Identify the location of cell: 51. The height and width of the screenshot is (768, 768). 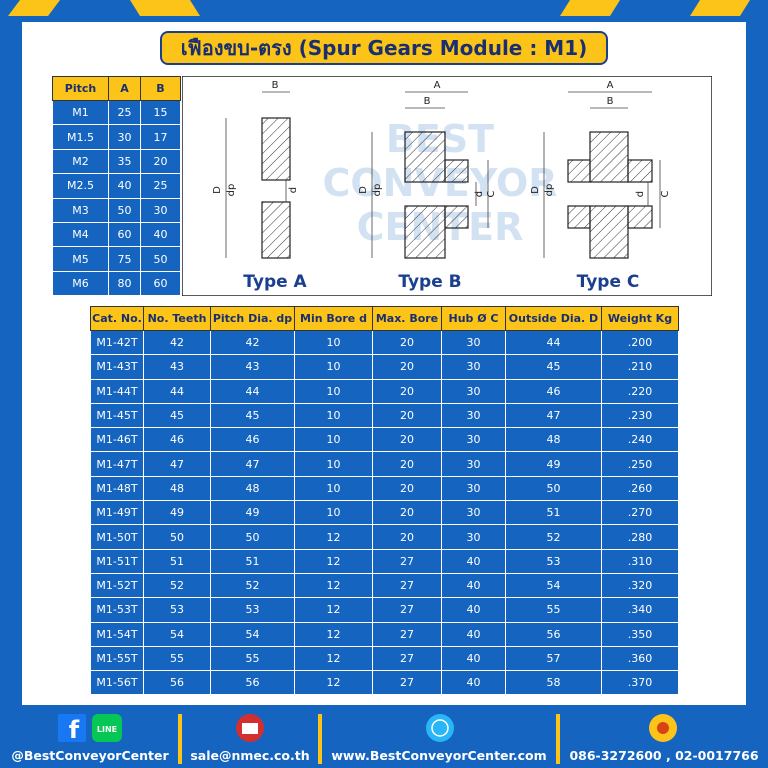
(252, 561).